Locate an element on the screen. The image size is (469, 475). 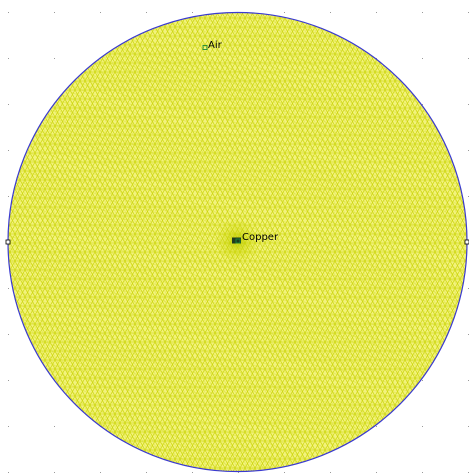
copper-block is located at coordinates (236, 240).